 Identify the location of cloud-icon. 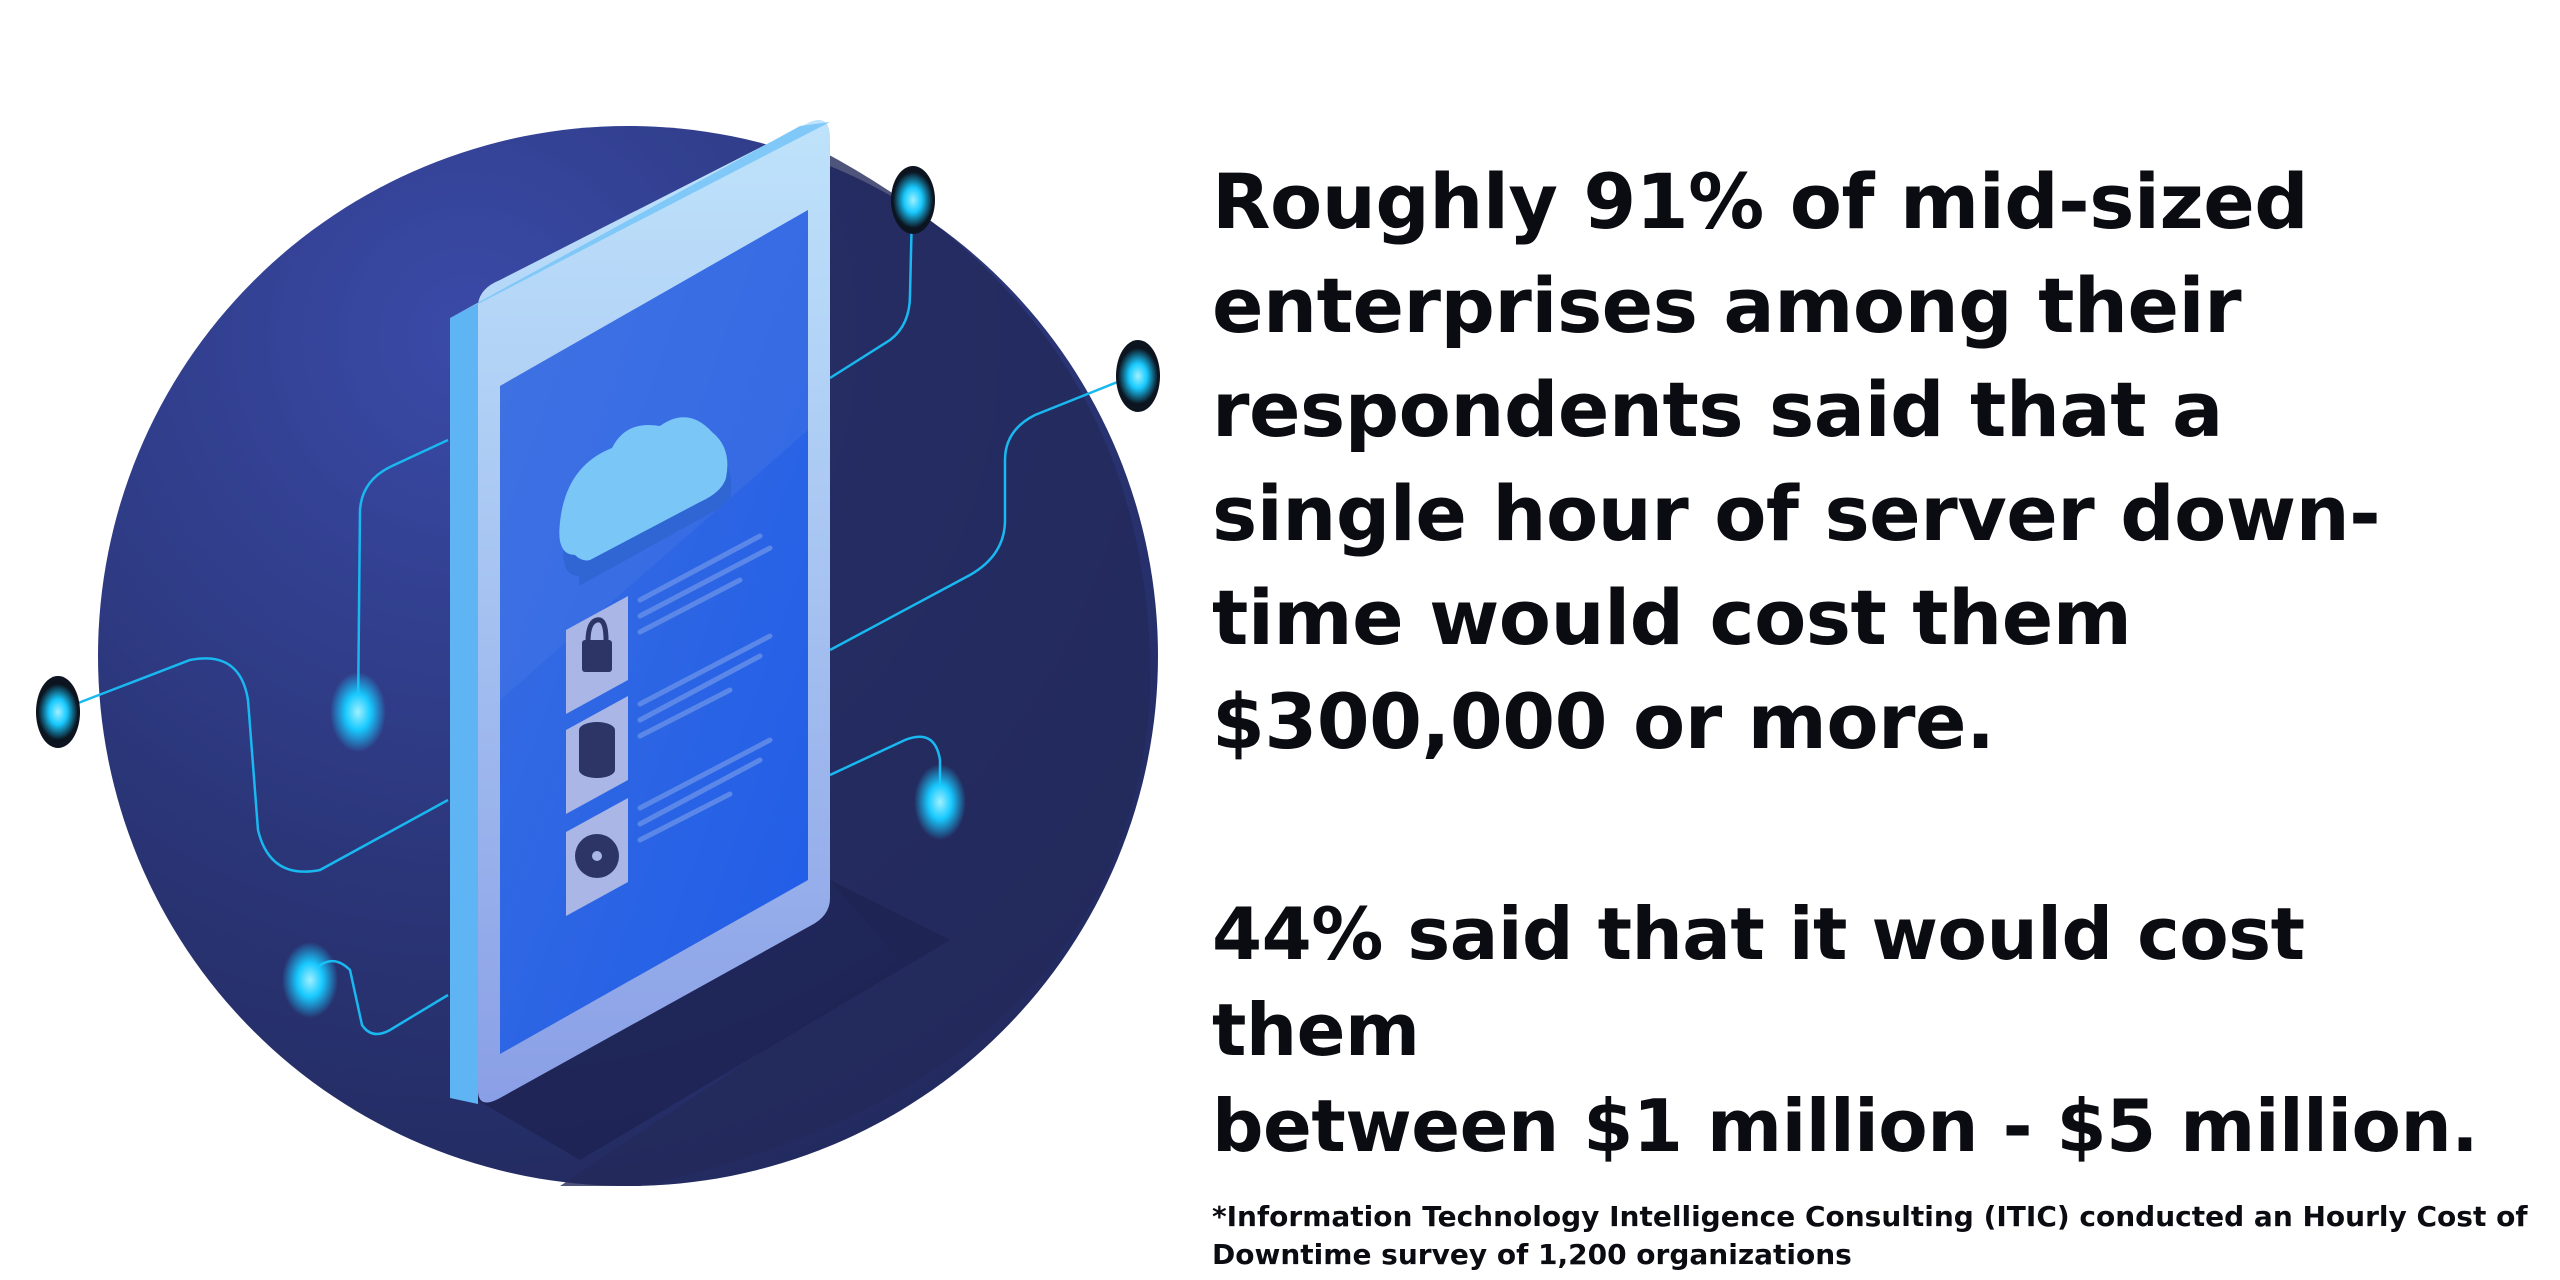
(645, 501).